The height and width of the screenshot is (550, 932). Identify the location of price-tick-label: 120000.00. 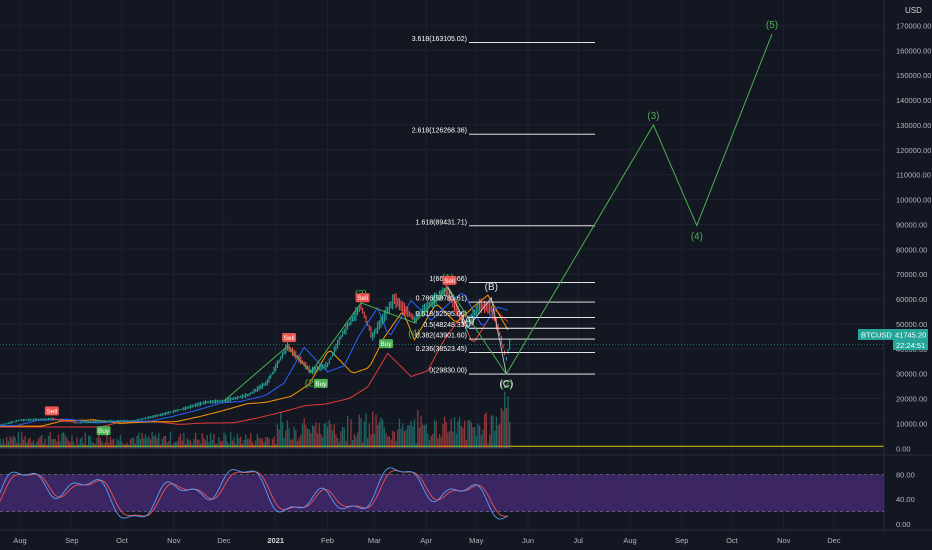
(913, 150).